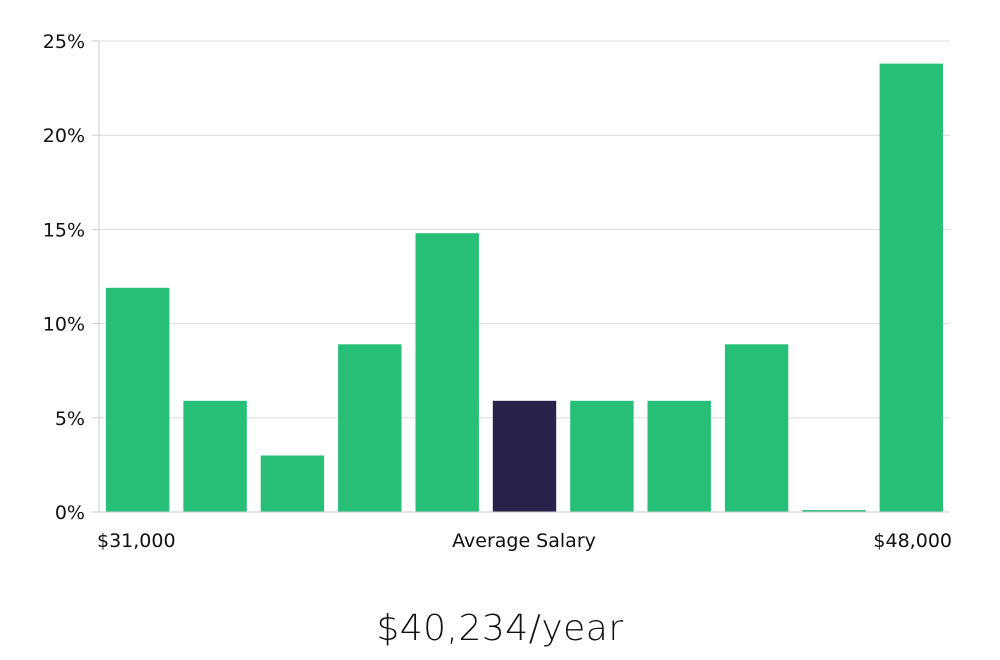  Describe the element at coordinates (64, 230) in the screenshot. I see `y-tick-label: 15%` at that location.